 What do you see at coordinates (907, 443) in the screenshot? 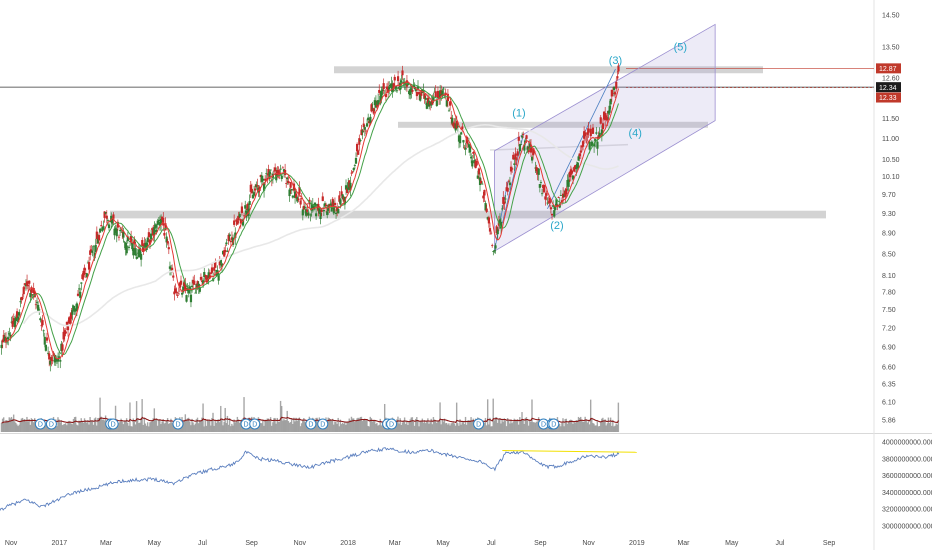
I see `indicator-tick-label: 4000000000.000` at bounding box center [907, 443].